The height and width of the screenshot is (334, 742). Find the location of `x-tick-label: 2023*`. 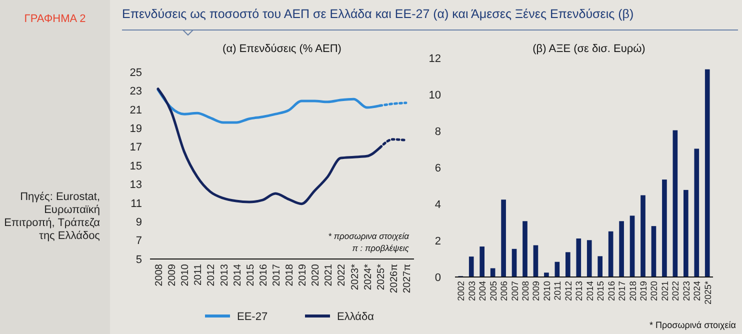

x-tick-label: 2023* is located at coordinates (355, 277).